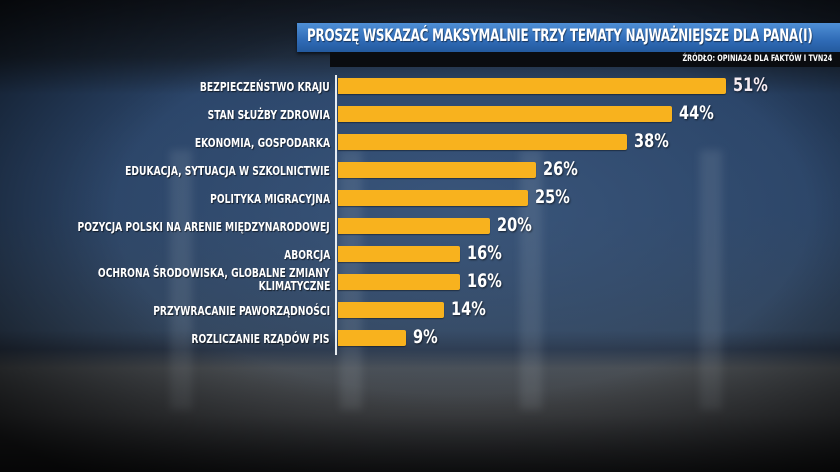 This screenshot has width=840, height=472. Describe the element at coordinates (306, 255) in the screenshot. I see `category-label: ABORCJA` at that location.